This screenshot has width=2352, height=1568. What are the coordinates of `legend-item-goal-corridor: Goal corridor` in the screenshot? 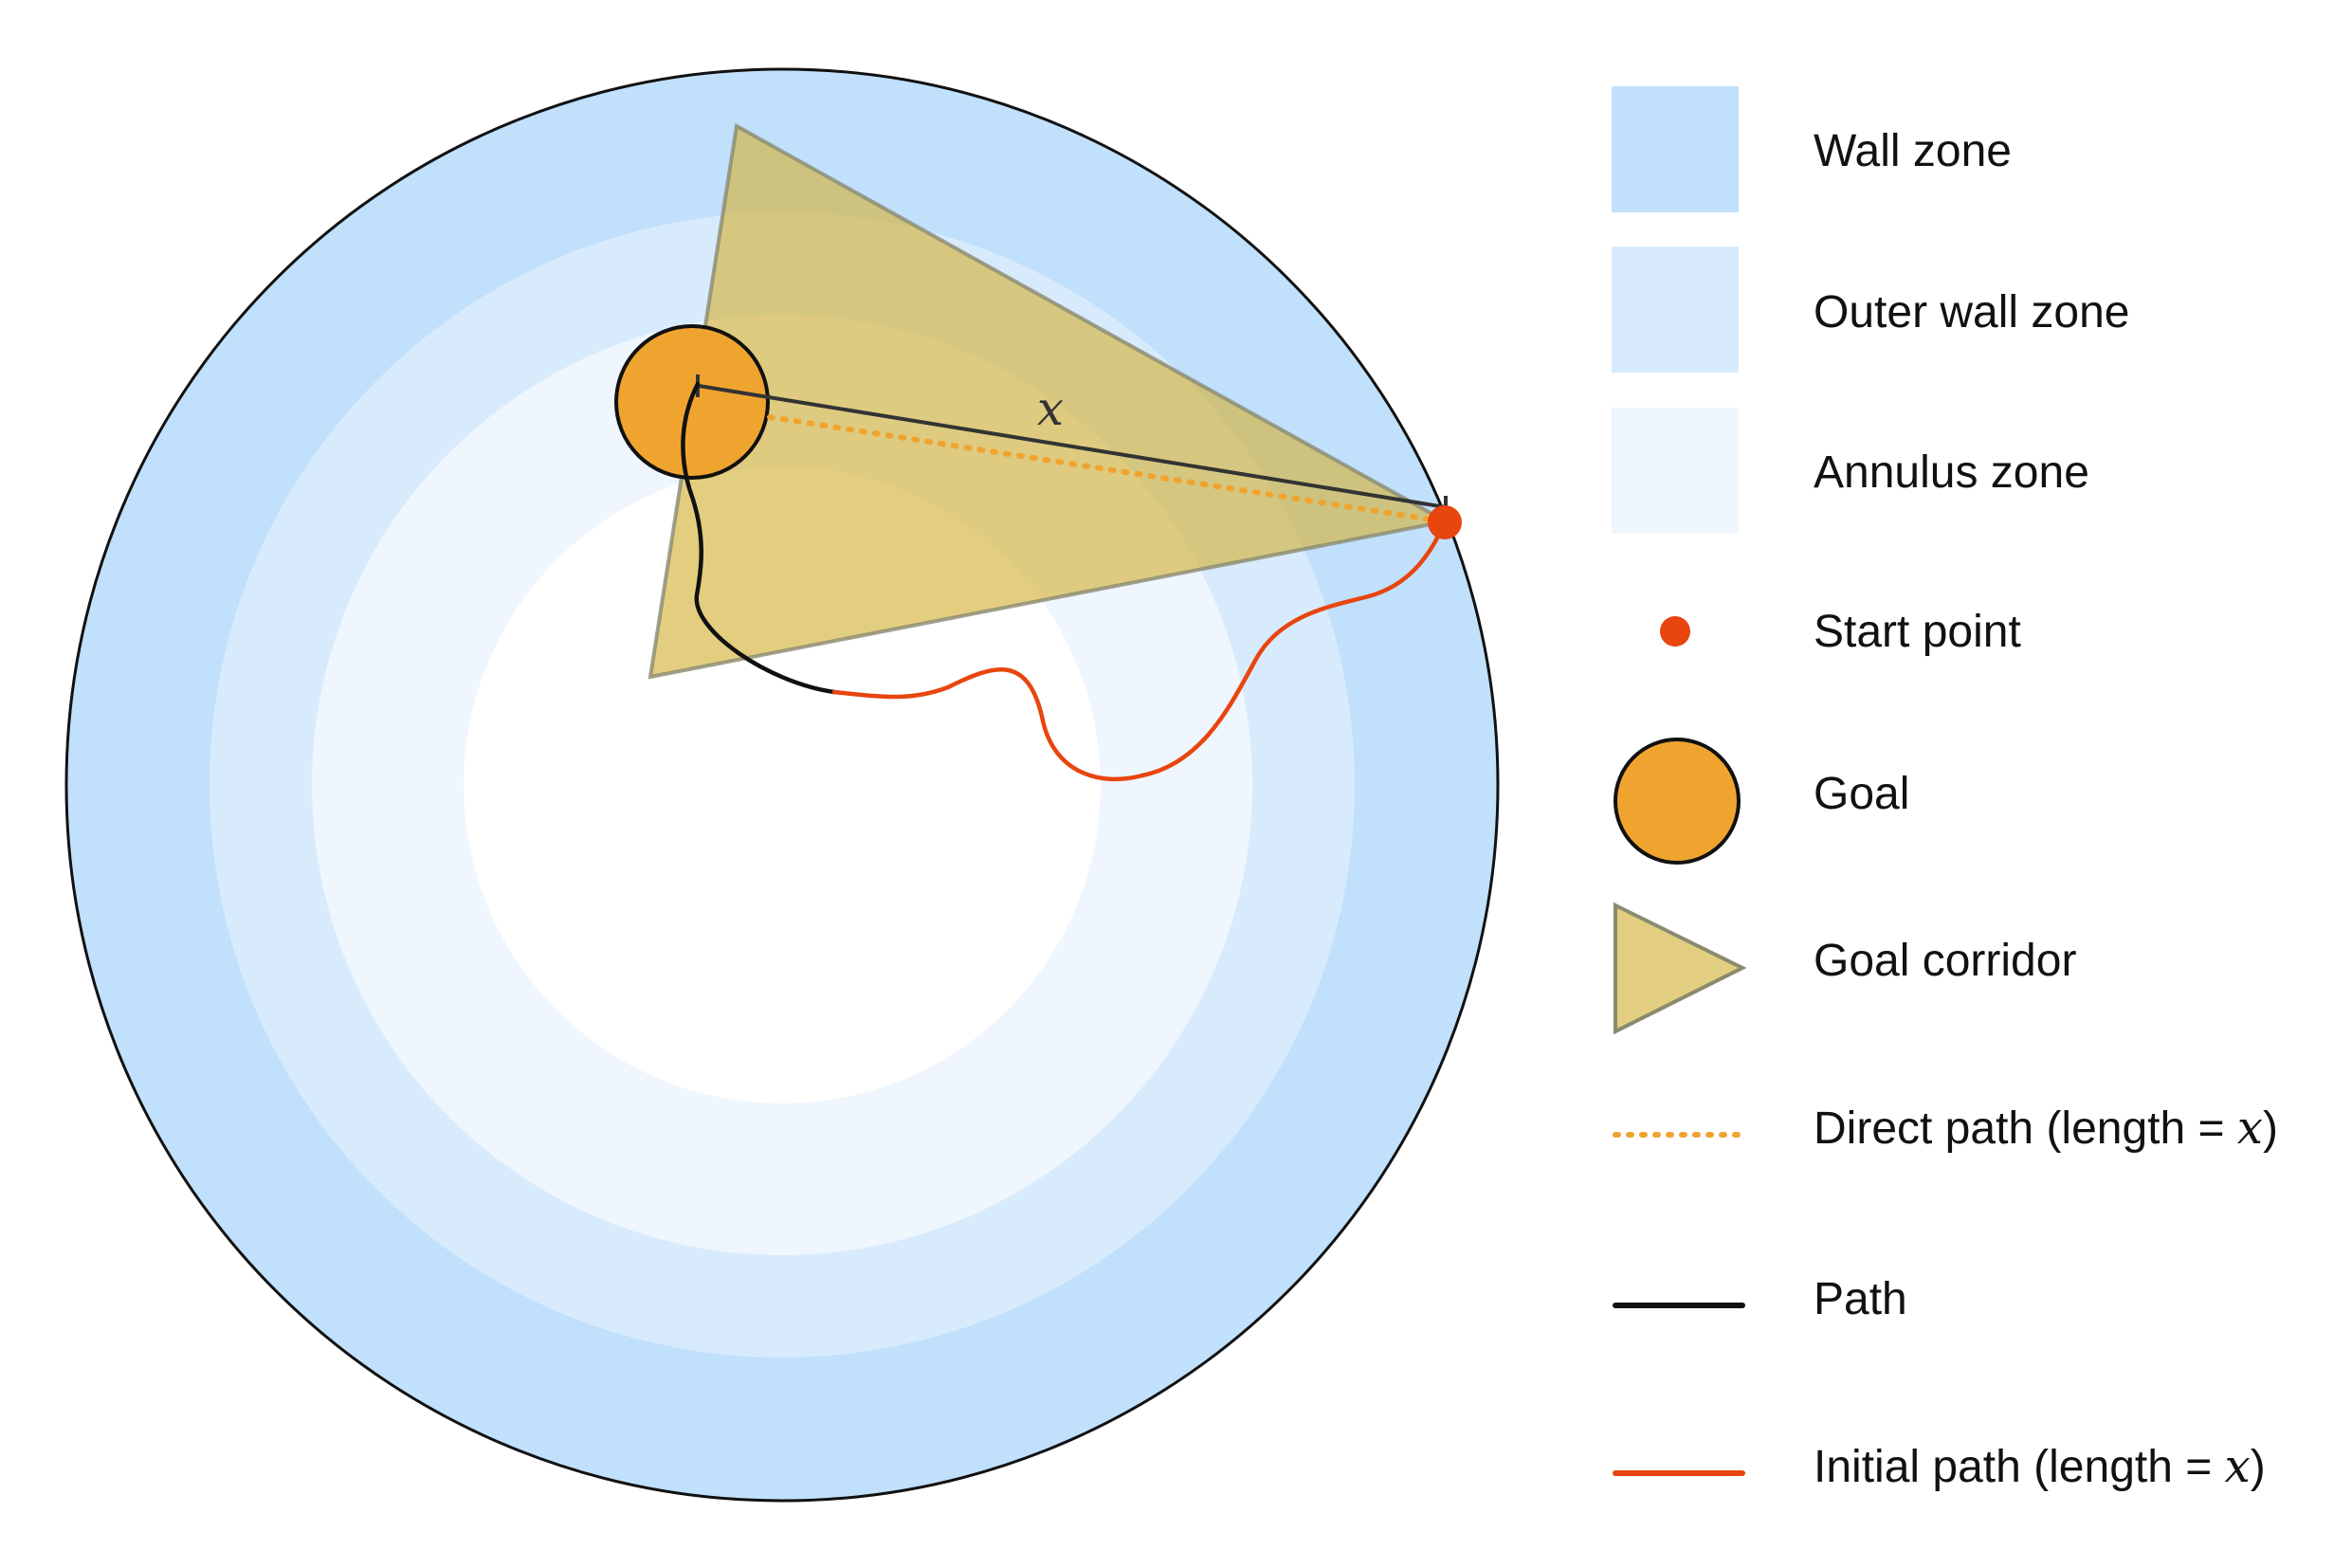 It's located at (1845, 968).